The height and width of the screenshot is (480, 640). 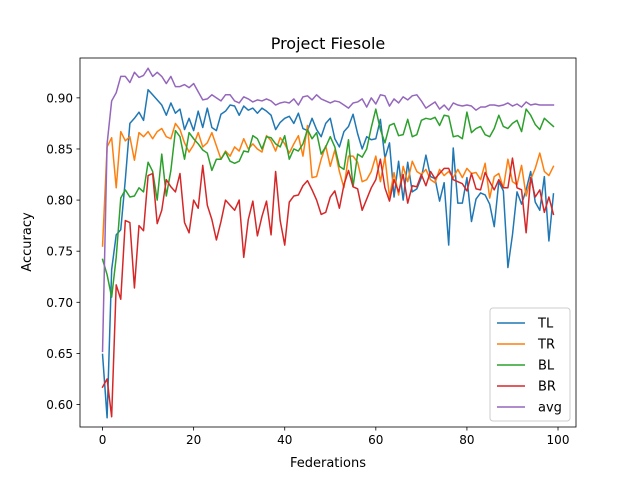 I want to click on y-tick-label: 0.70, so click(x=59, y=303).